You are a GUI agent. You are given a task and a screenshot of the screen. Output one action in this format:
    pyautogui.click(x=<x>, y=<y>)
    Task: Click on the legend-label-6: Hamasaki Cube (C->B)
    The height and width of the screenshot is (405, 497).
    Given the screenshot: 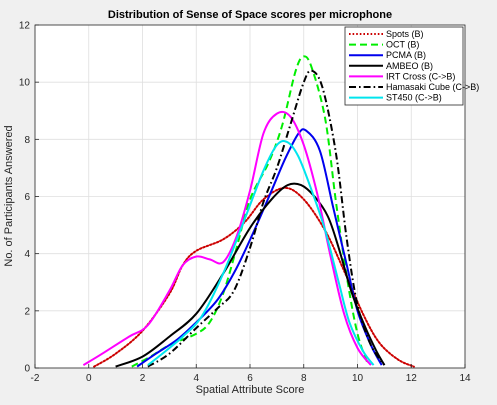 What is the action you would take?
    pyautogui.click(x=432, y=87)
    